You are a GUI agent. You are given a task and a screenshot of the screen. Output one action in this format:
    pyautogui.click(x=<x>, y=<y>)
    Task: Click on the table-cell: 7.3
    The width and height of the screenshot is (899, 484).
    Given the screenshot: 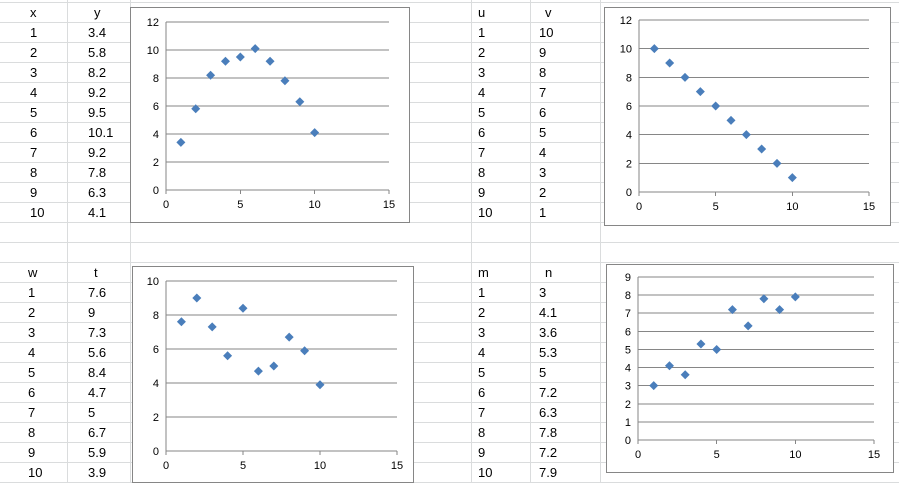 What is the action you would take?
    pyautogui.click(x=97, y=332)
    